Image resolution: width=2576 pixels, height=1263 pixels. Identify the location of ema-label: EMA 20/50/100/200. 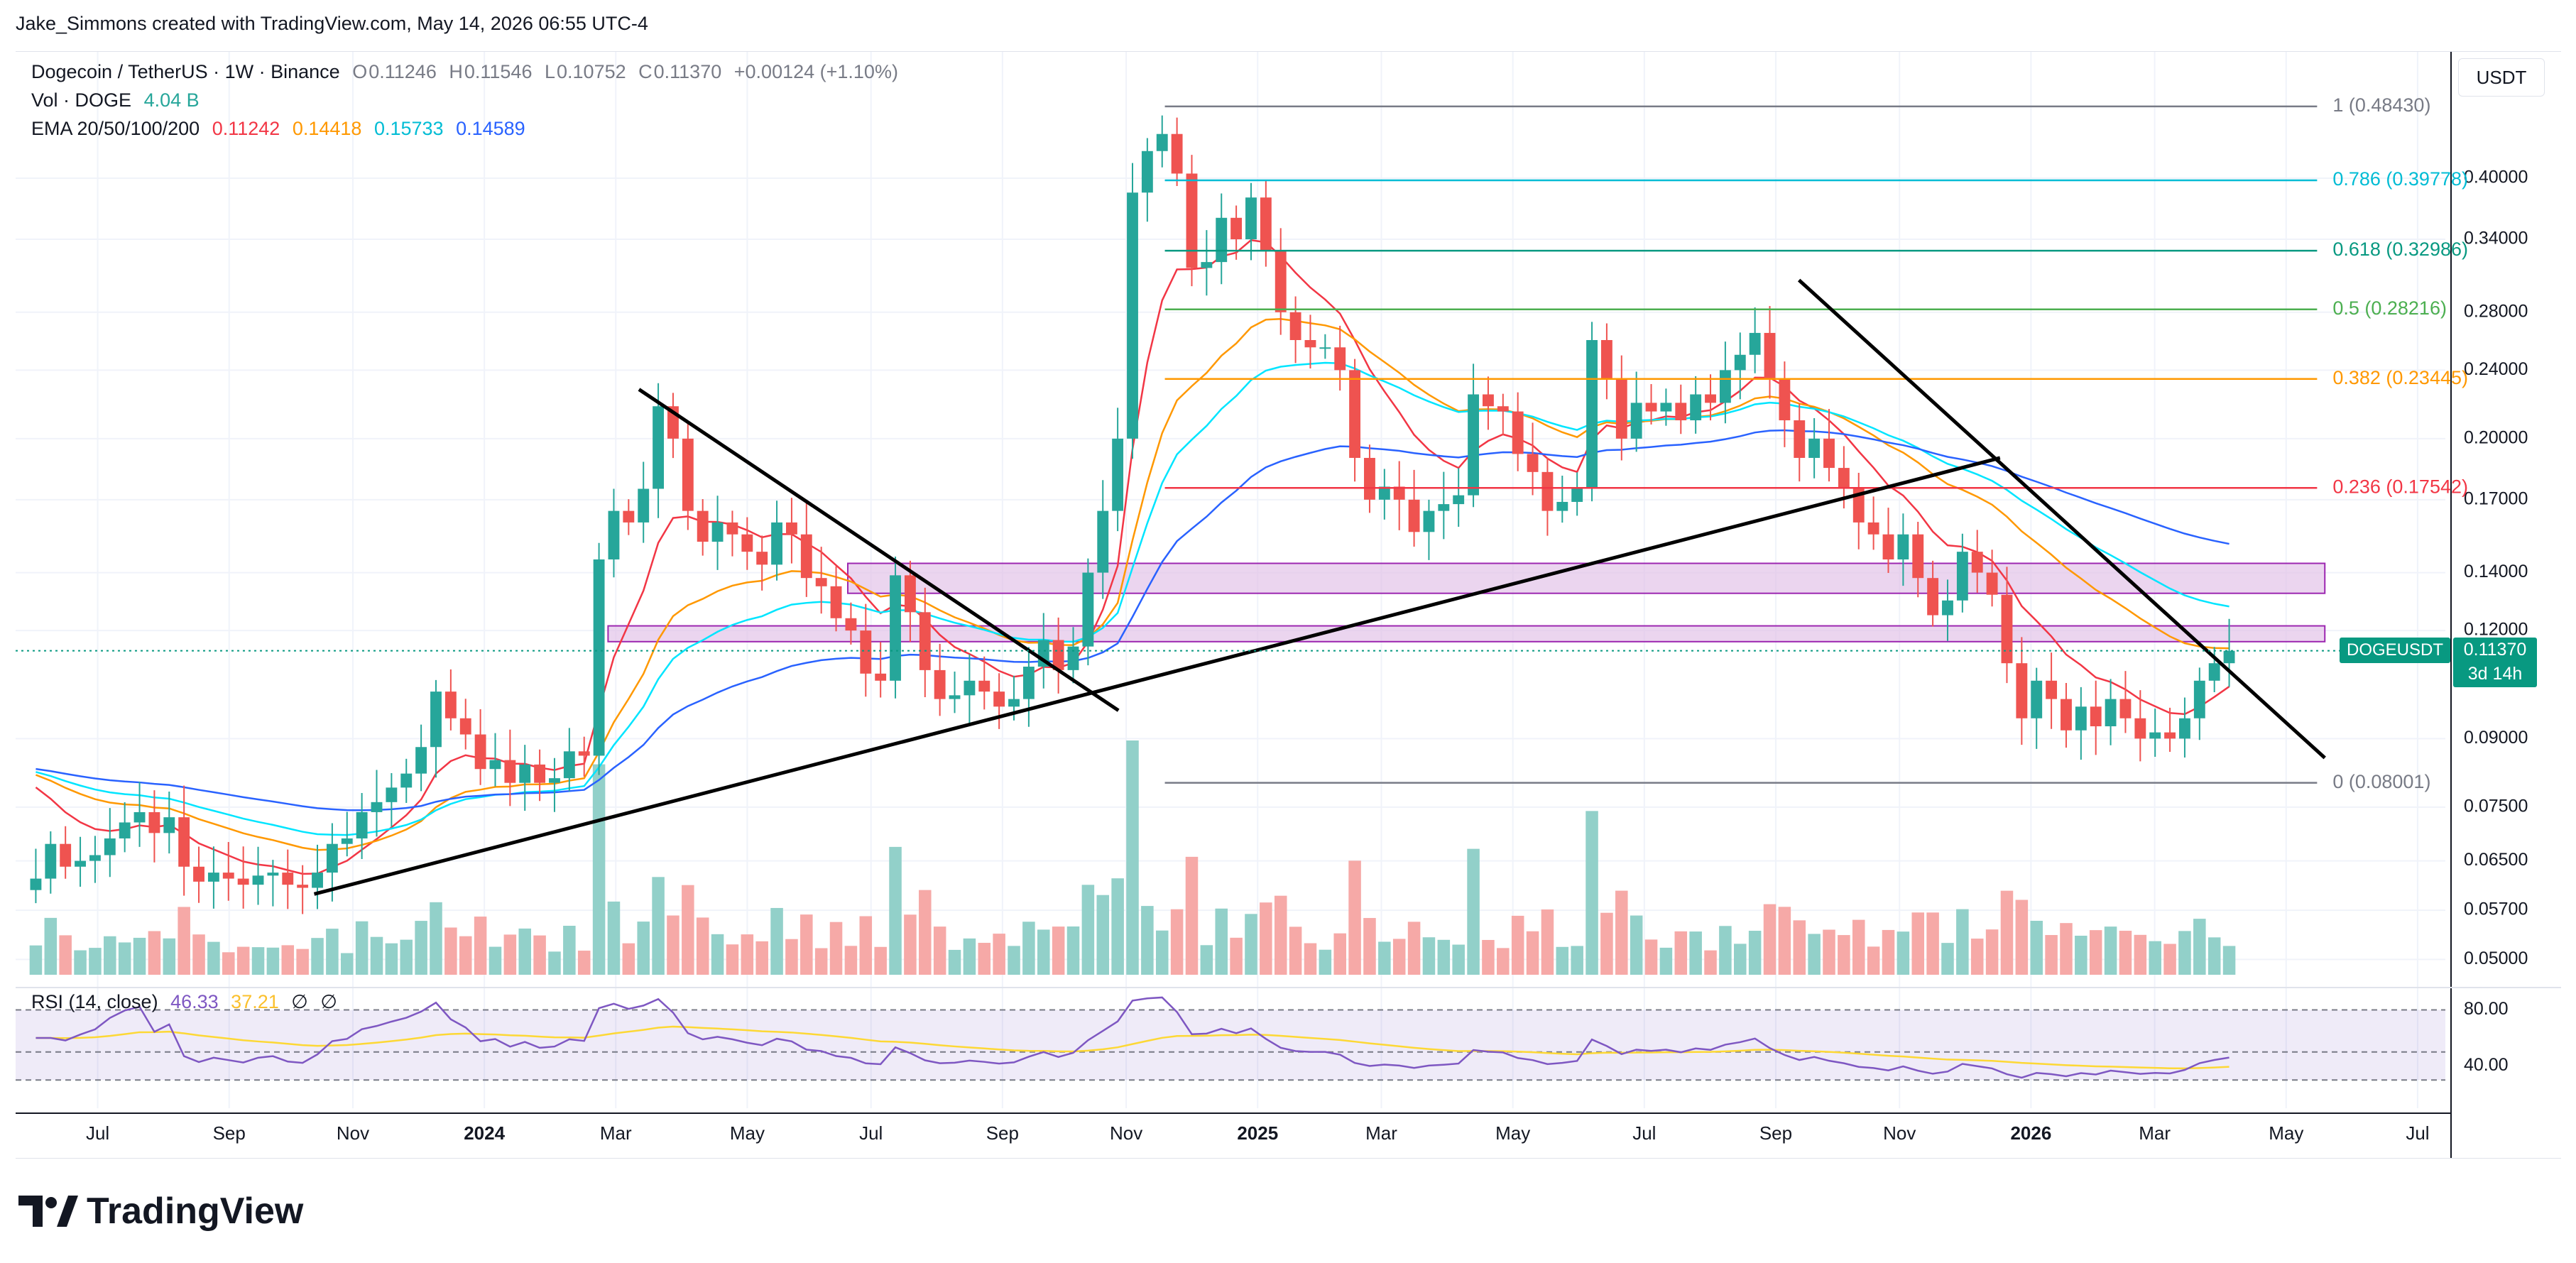
(115, 128).